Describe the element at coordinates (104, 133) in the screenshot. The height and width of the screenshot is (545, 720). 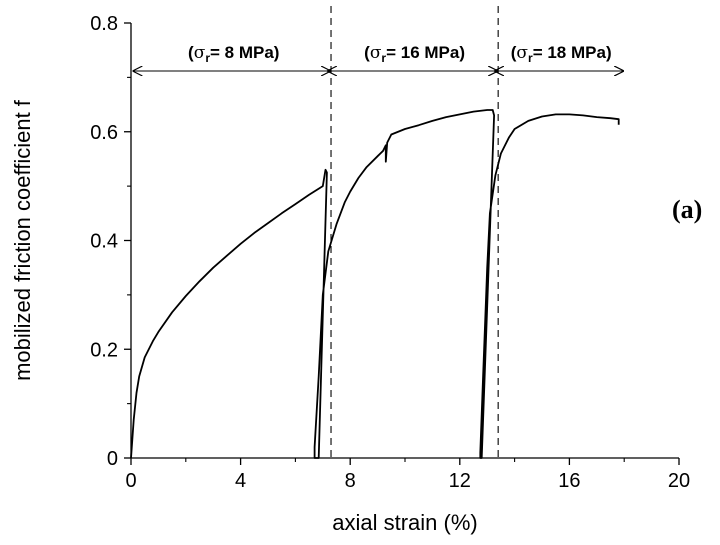
I see `y-tick-label: 0.6` at that location.